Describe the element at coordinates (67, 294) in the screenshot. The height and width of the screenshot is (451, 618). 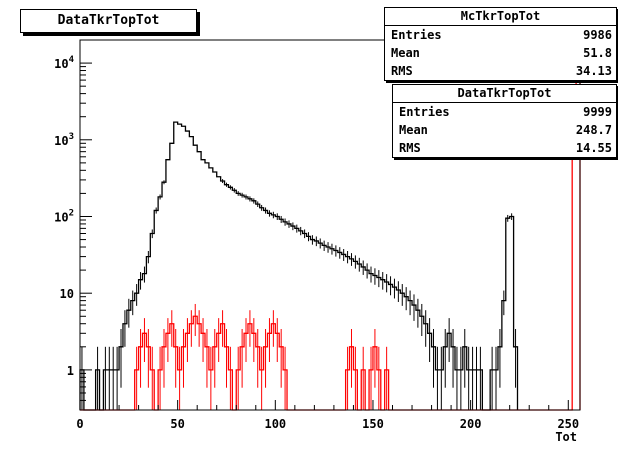
I see `y-tick-label: 10` at that location.